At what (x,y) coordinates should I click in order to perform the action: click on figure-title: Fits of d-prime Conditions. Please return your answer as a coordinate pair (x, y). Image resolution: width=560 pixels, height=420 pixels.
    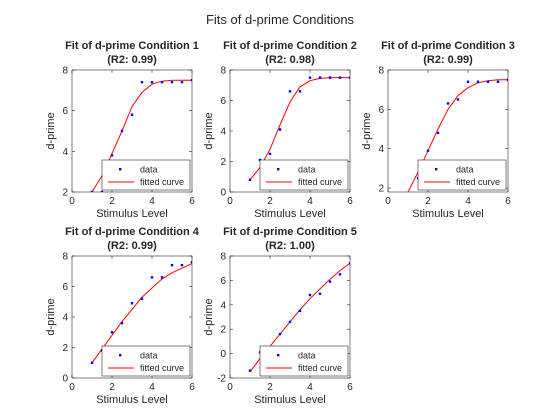
    Looking at the image, I should click on (280, 19).